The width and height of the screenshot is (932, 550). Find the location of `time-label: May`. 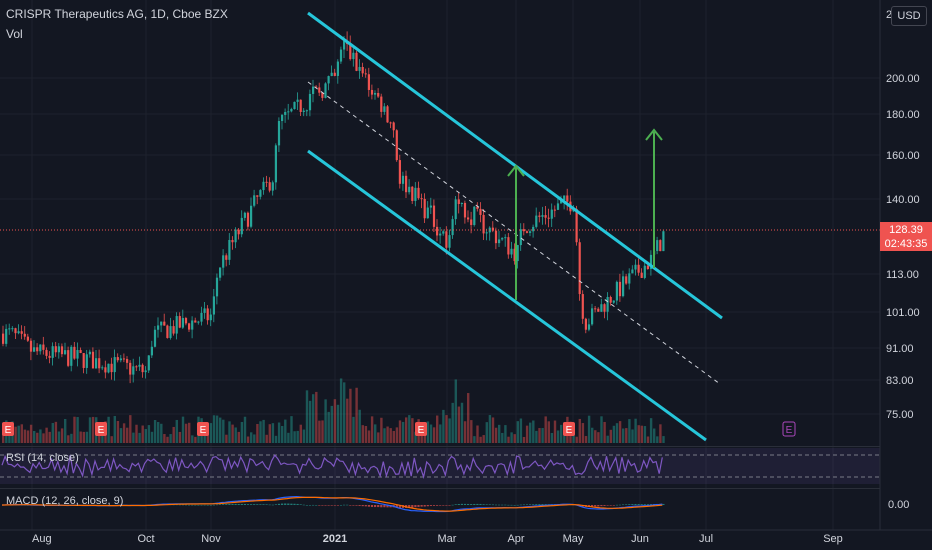

time-label: May is located at coordinates (573, 539).